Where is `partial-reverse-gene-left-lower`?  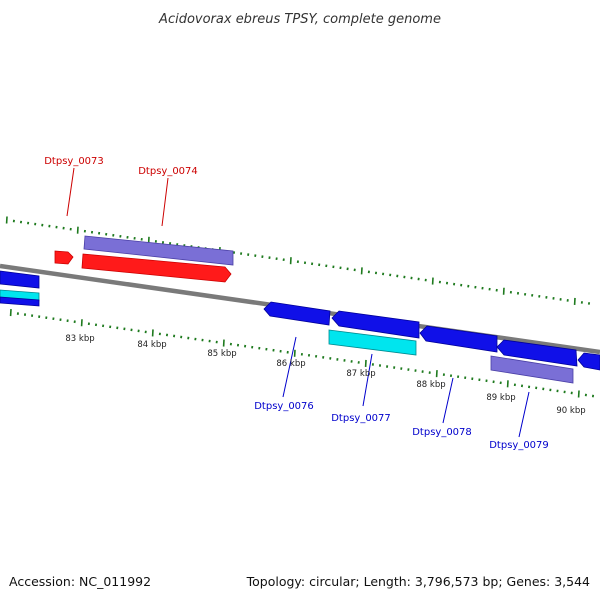 partial-reverse-gene-left-lower is located at coordinates (20, 301).